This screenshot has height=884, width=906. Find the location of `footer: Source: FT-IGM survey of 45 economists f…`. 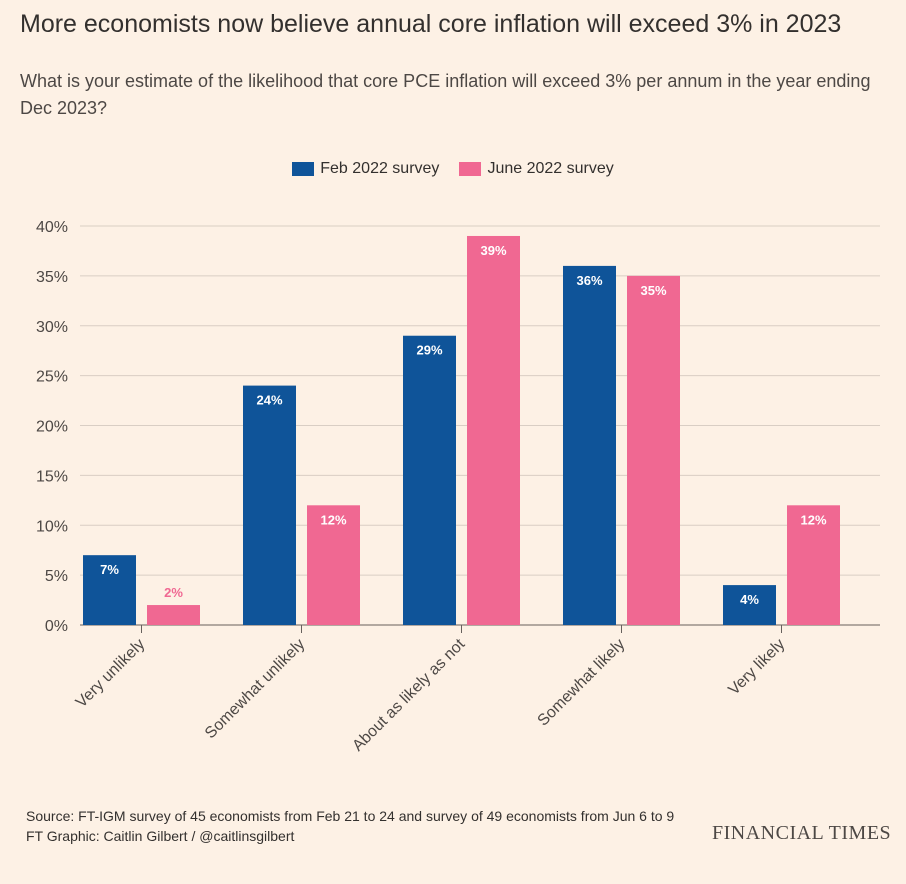

footer: Source: FT-IGM survey of 45 economists f… is located at coordinates (366, 826).